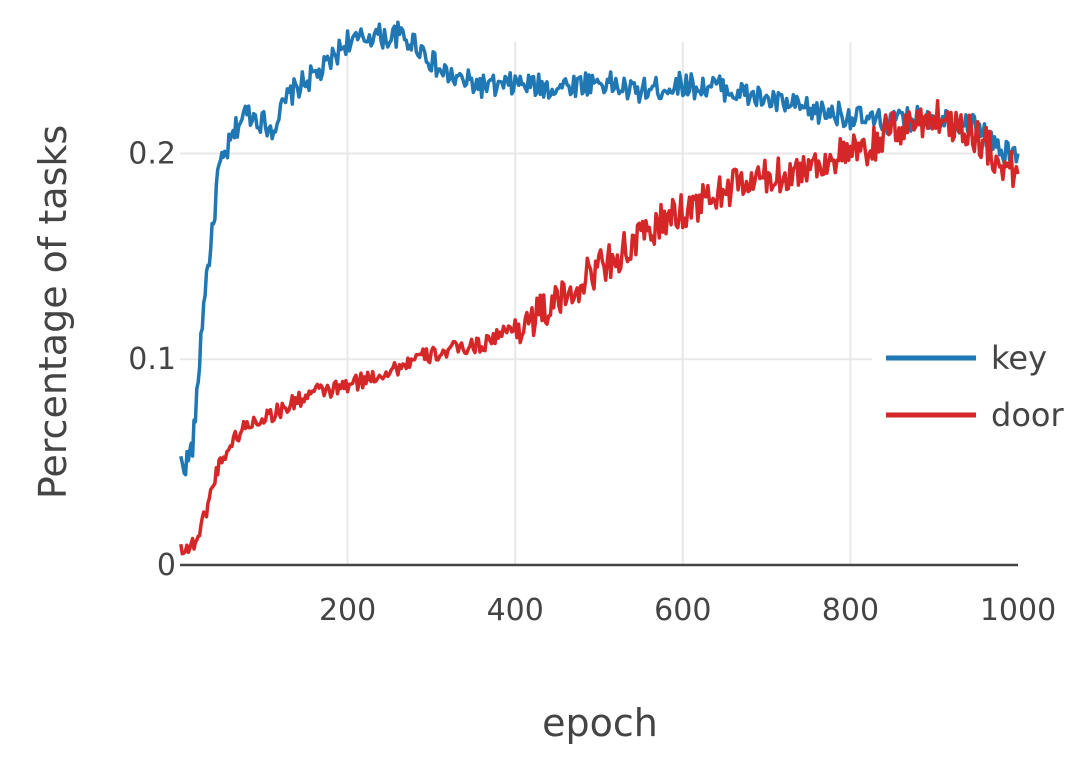  Describe the element at coordinates (152, 153) in the screenshot. I see `y-tick-label: 0.2` at that location.